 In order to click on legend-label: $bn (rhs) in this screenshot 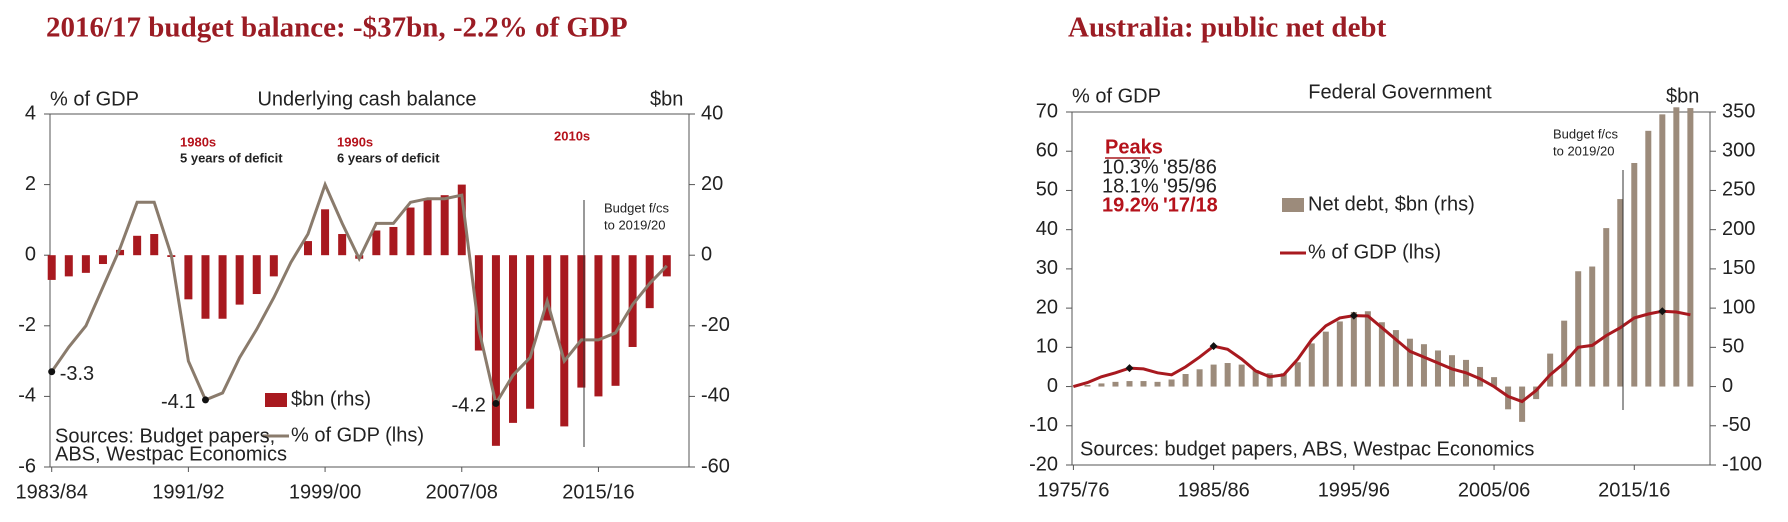, I will do `click(331, 399)`.